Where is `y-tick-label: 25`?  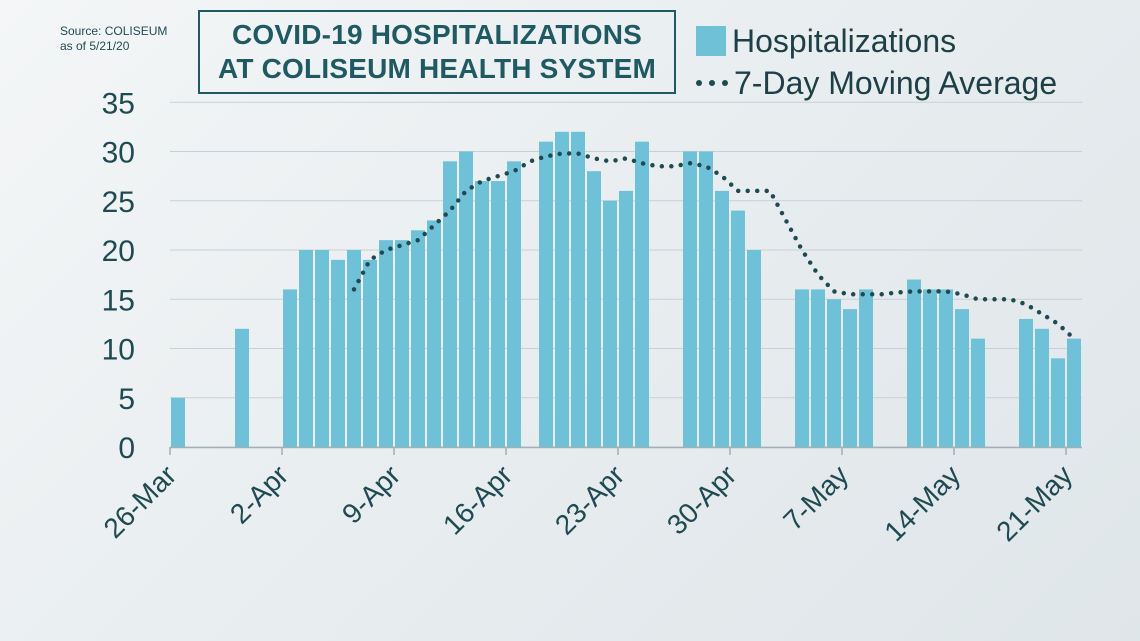 y-tick-label: 25 is located at coordinates (118, 202).